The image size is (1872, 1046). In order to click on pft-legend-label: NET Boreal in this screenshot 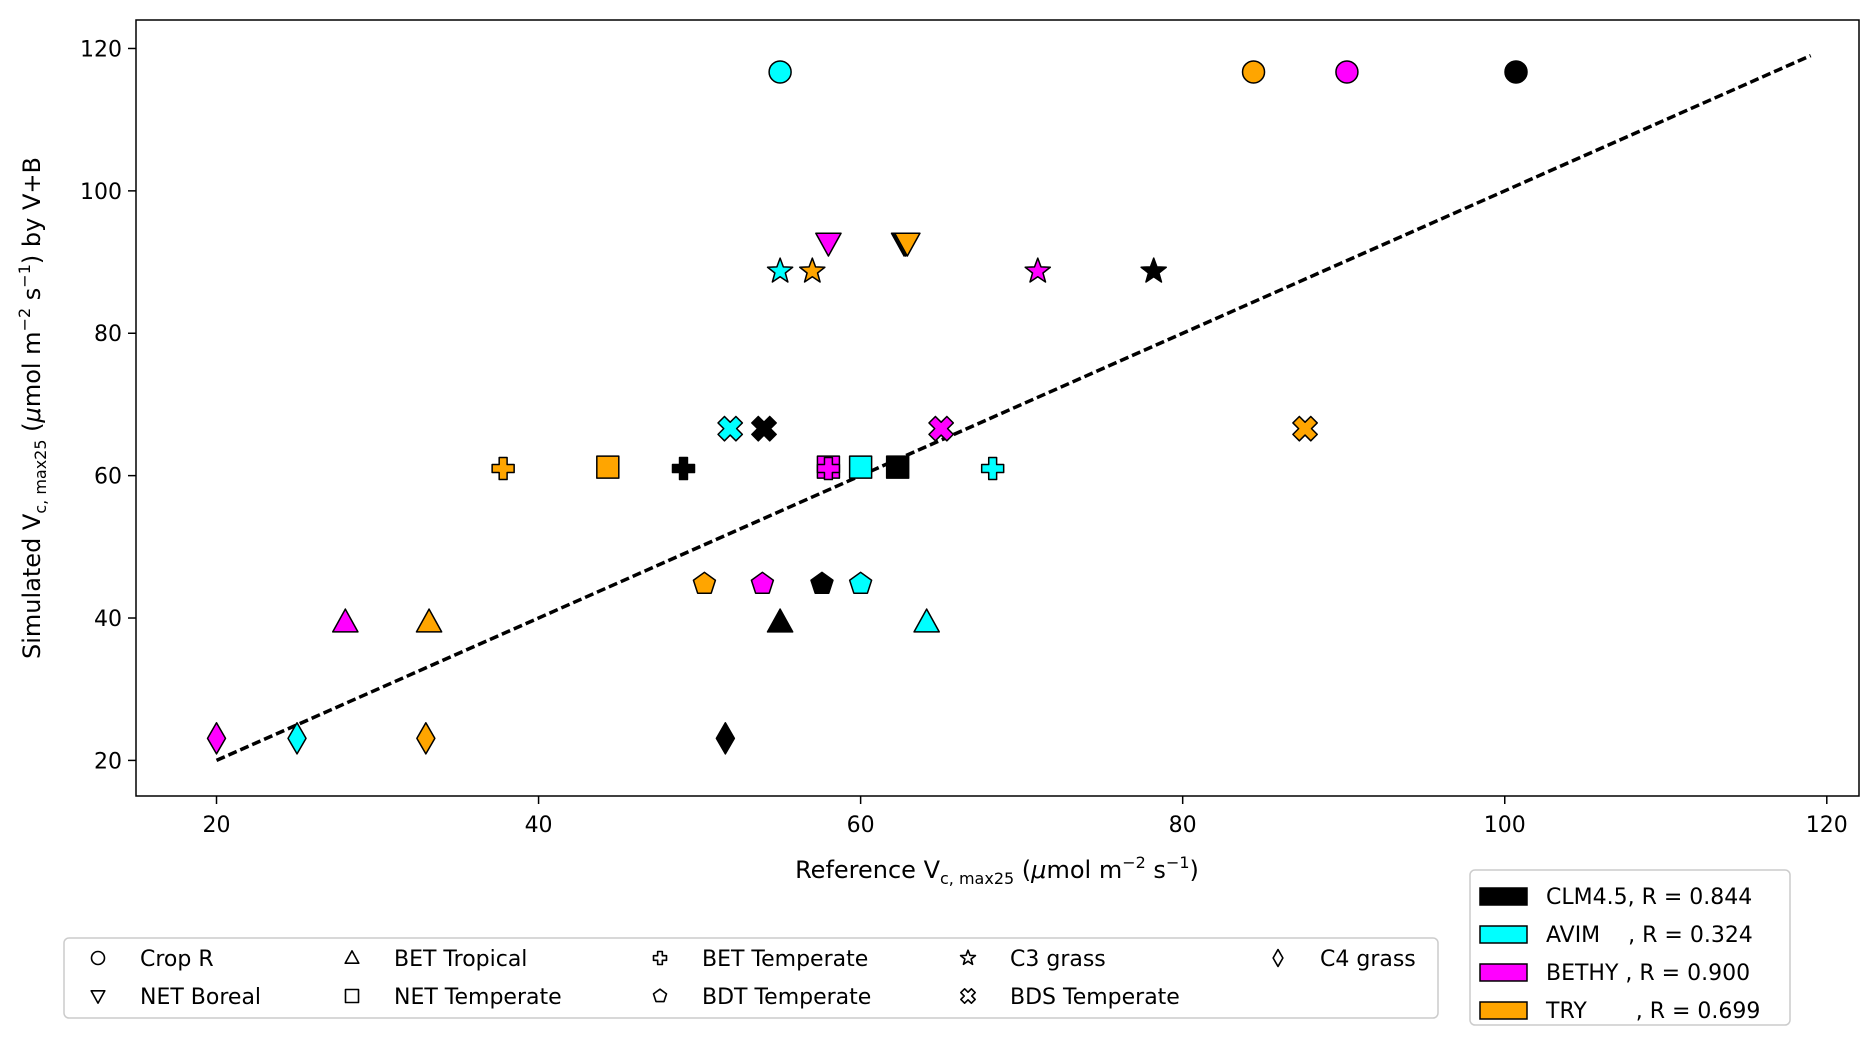, I will do `click(200, 997)`.